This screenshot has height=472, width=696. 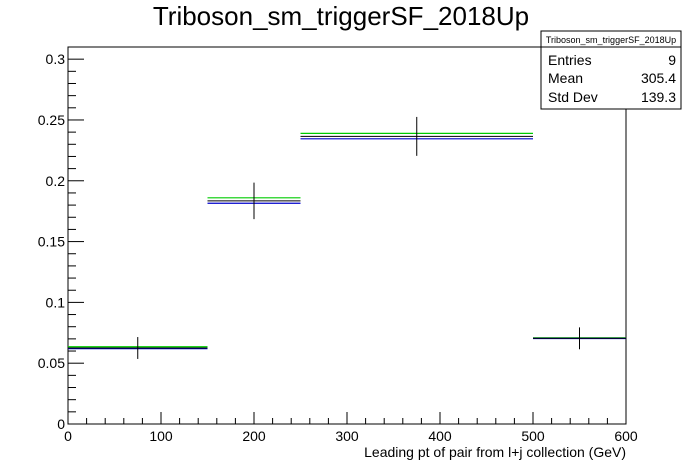 I want to click on stats-stddev-value: 139.3, so click(x=658, y=97).